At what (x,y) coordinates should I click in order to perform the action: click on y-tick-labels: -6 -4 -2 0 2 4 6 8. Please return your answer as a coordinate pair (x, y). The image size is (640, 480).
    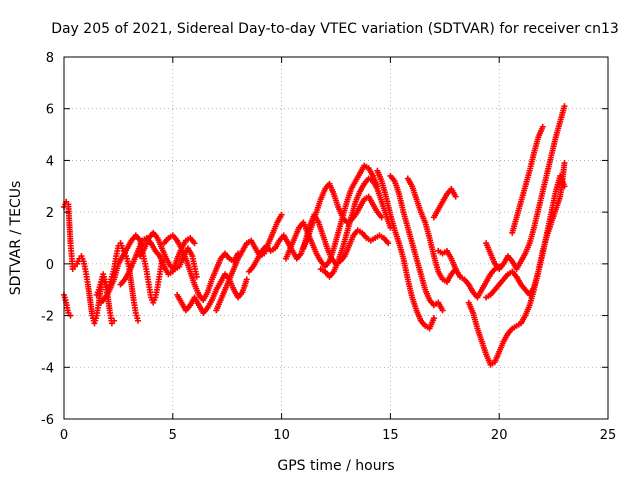
    Looking at the image, I should click on (47, 239).